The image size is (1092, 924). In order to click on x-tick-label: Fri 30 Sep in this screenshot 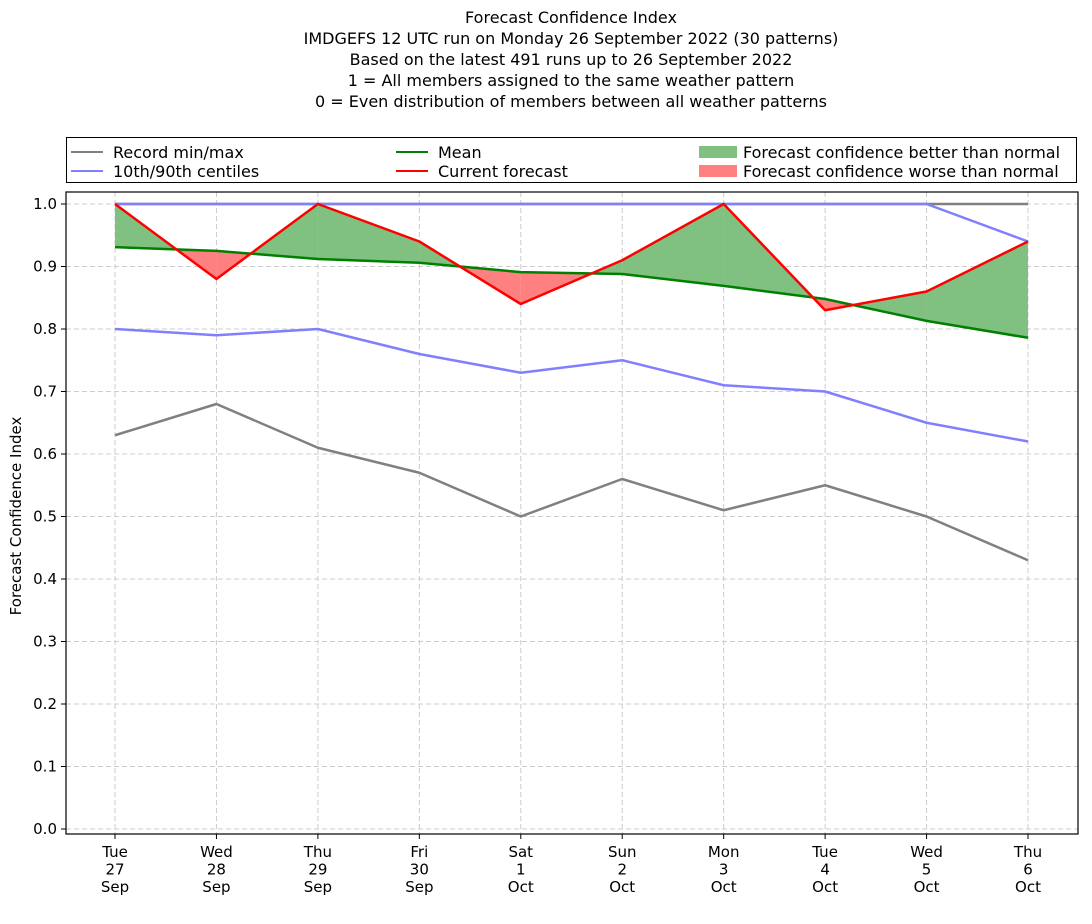, I will do `click(419, 869)`.